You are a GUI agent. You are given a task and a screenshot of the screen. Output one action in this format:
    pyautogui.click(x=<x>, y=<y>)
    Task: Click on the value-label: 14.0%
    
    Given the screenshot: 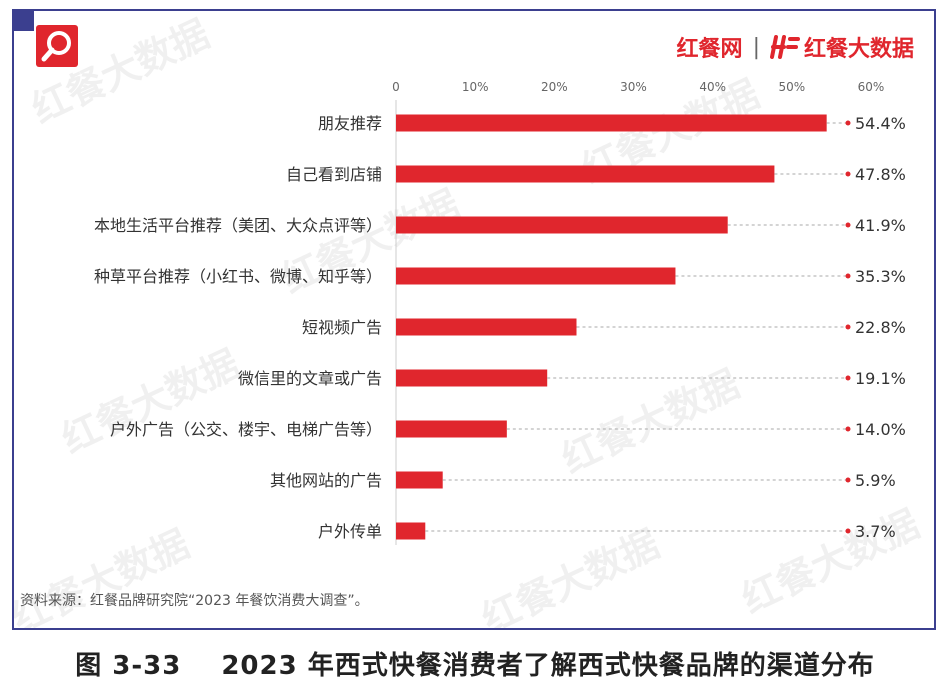 What is the action you would take?
    pyautogui.click(x=880, y=429)
    